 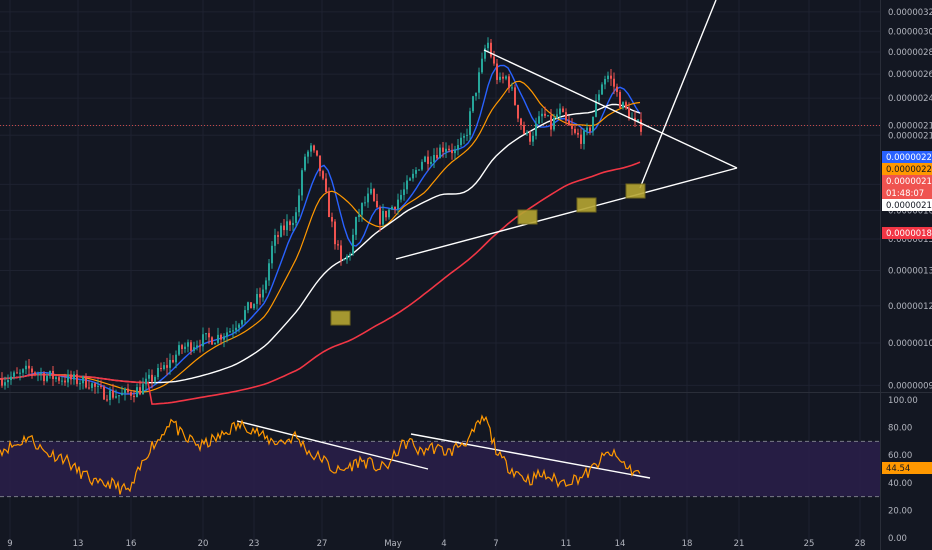 I want to click on tag-orange-bg, so click(x=907, y=169).